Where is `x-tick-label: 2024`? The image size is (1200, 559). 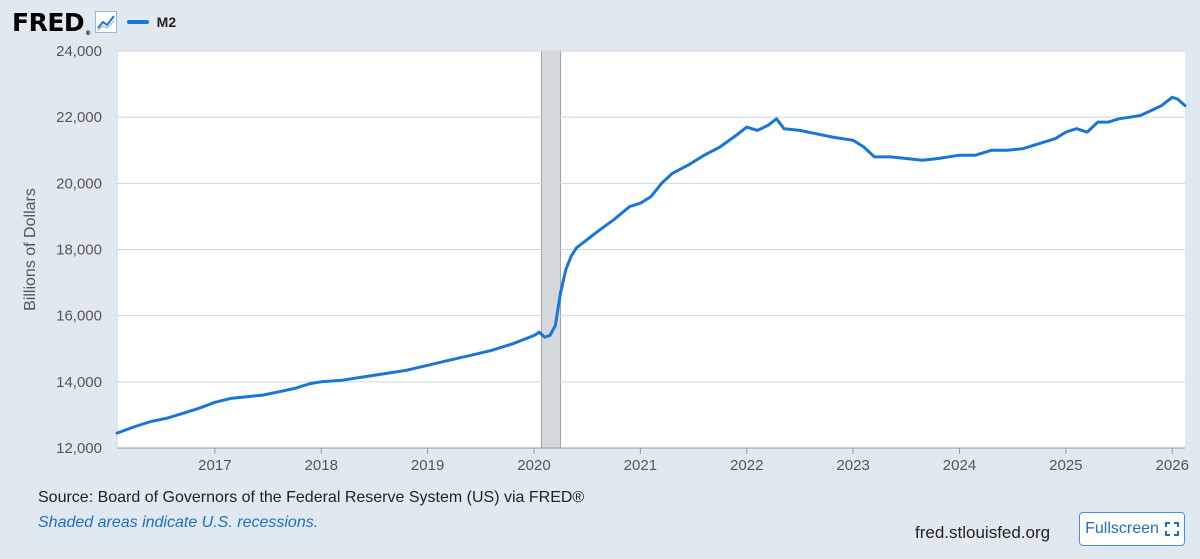 x-tick-label: 2024 is located at coordinates (959, 465).